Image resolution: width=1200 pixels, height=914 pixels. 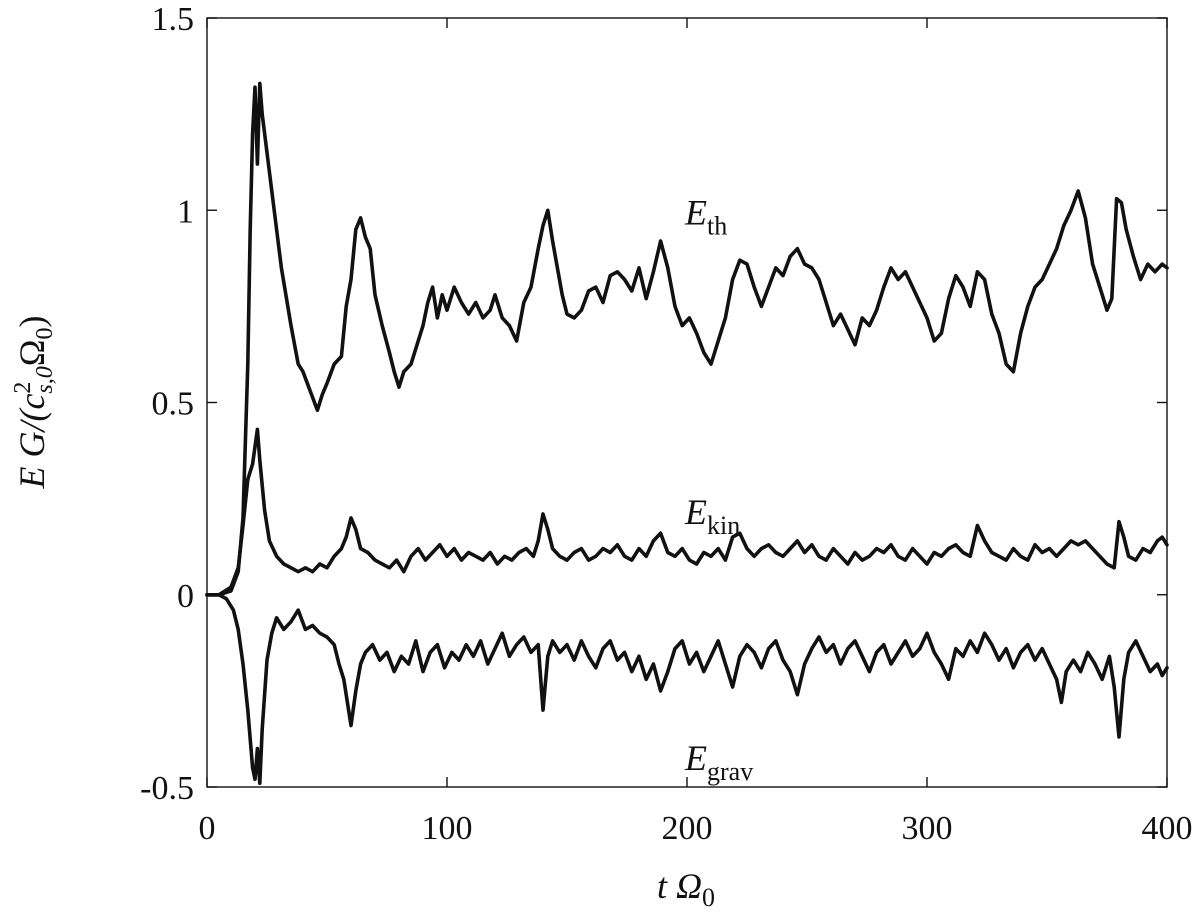 What do you see at coordinates (173, 19) in the screenshot?
I see `y-tick-label: 1.5` at bounding box center [173, 19].